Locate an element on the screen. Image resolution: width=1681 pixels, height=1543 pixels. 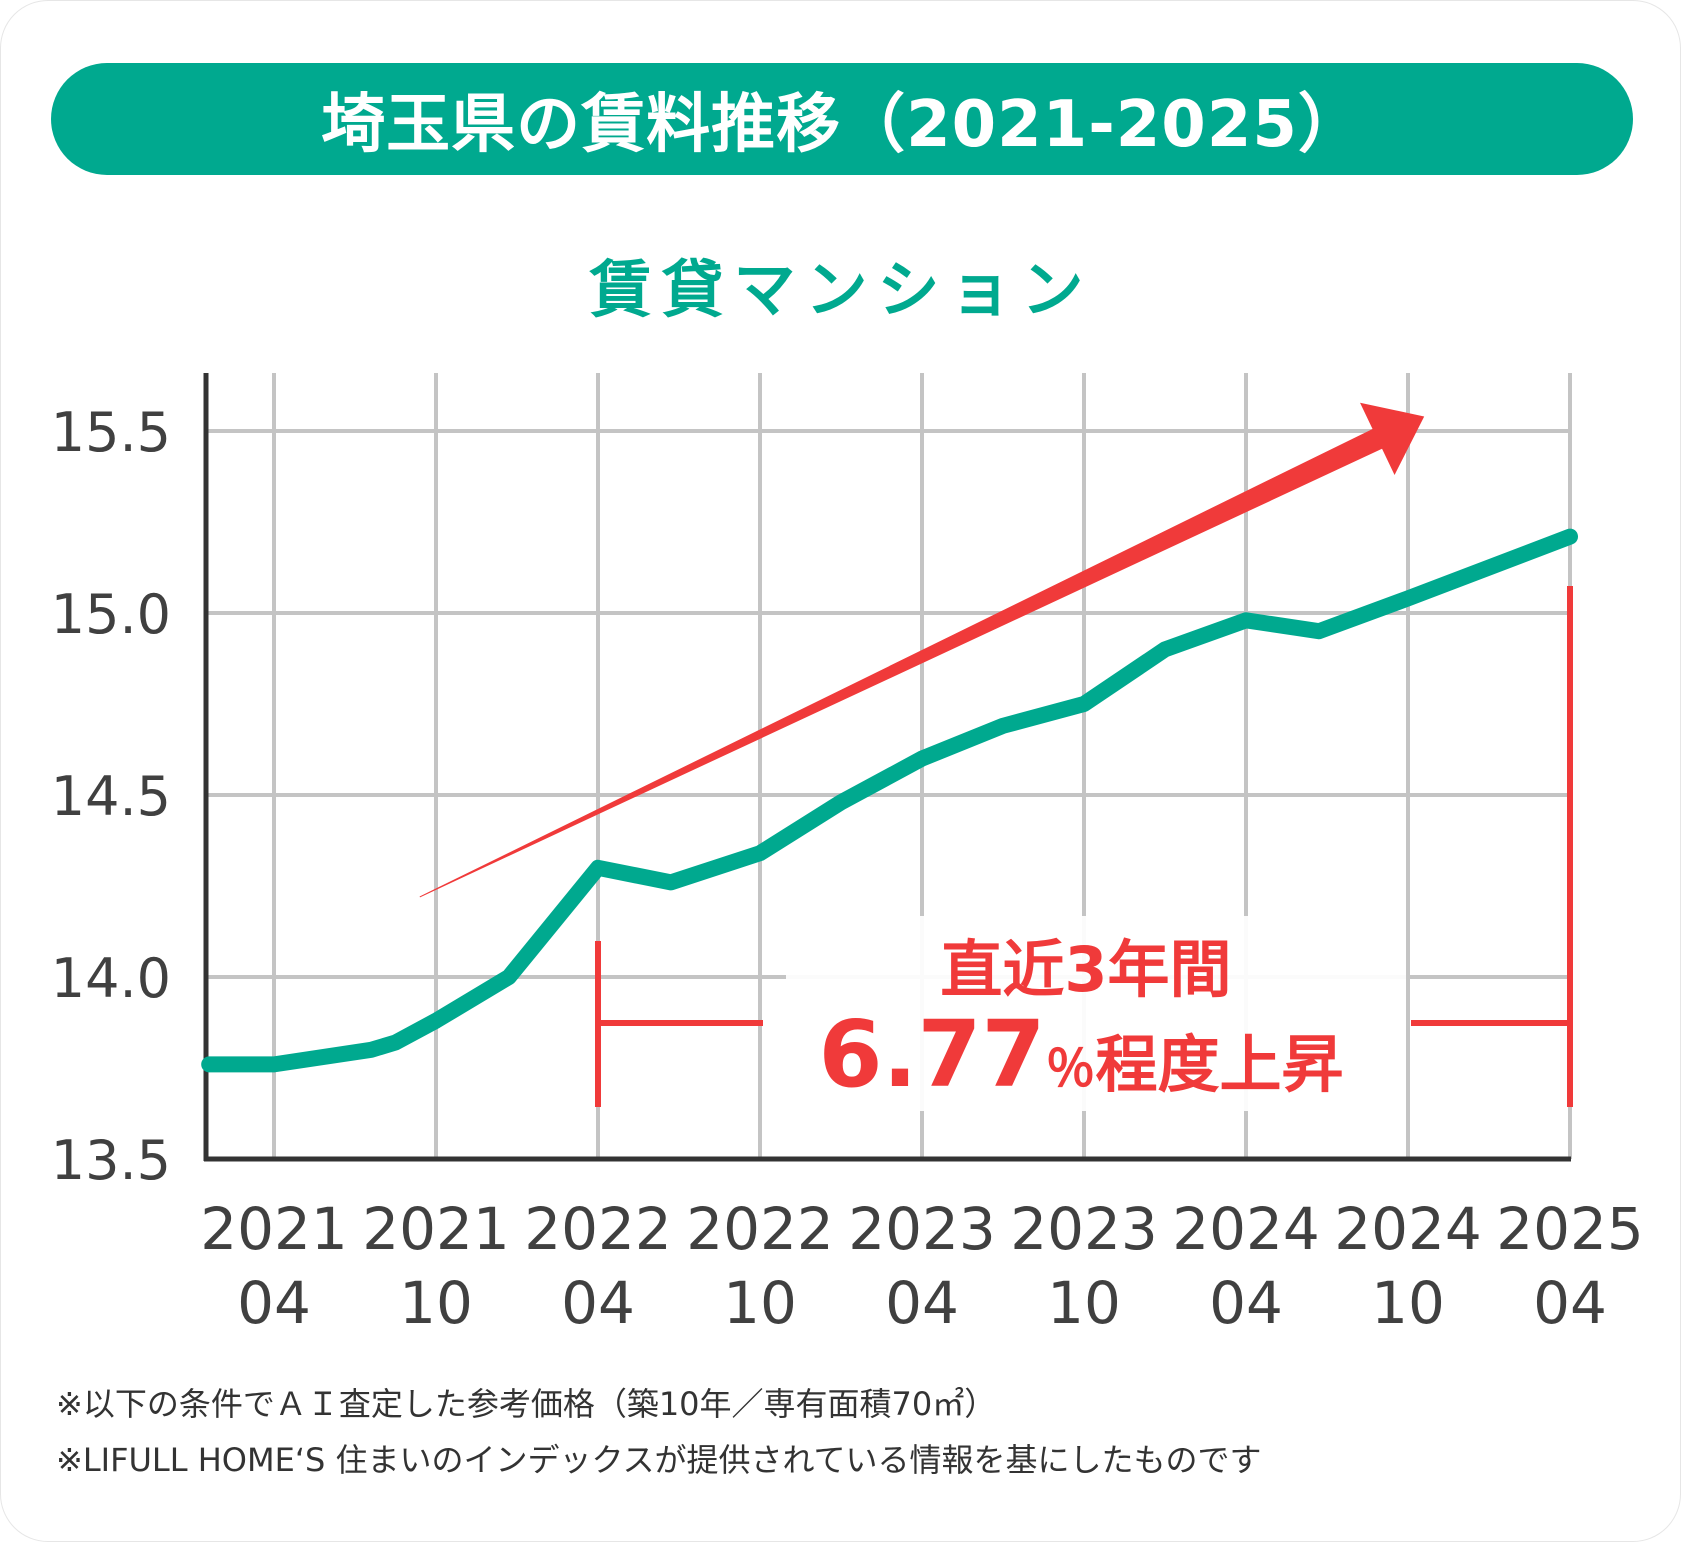
y-tick-label: 14.0 is located at coordinates (111, 978).